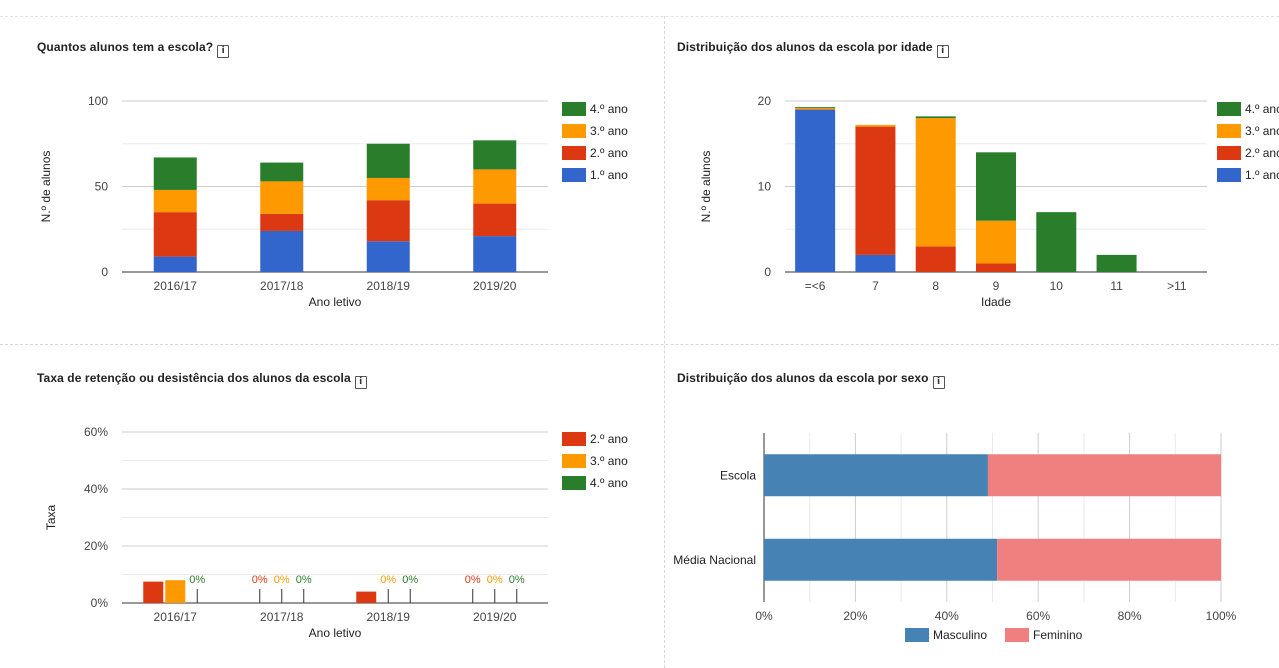  Describe the element at coordinates (947, 616) in the screenshot. I see `x-tick-label: 40%` at that location.